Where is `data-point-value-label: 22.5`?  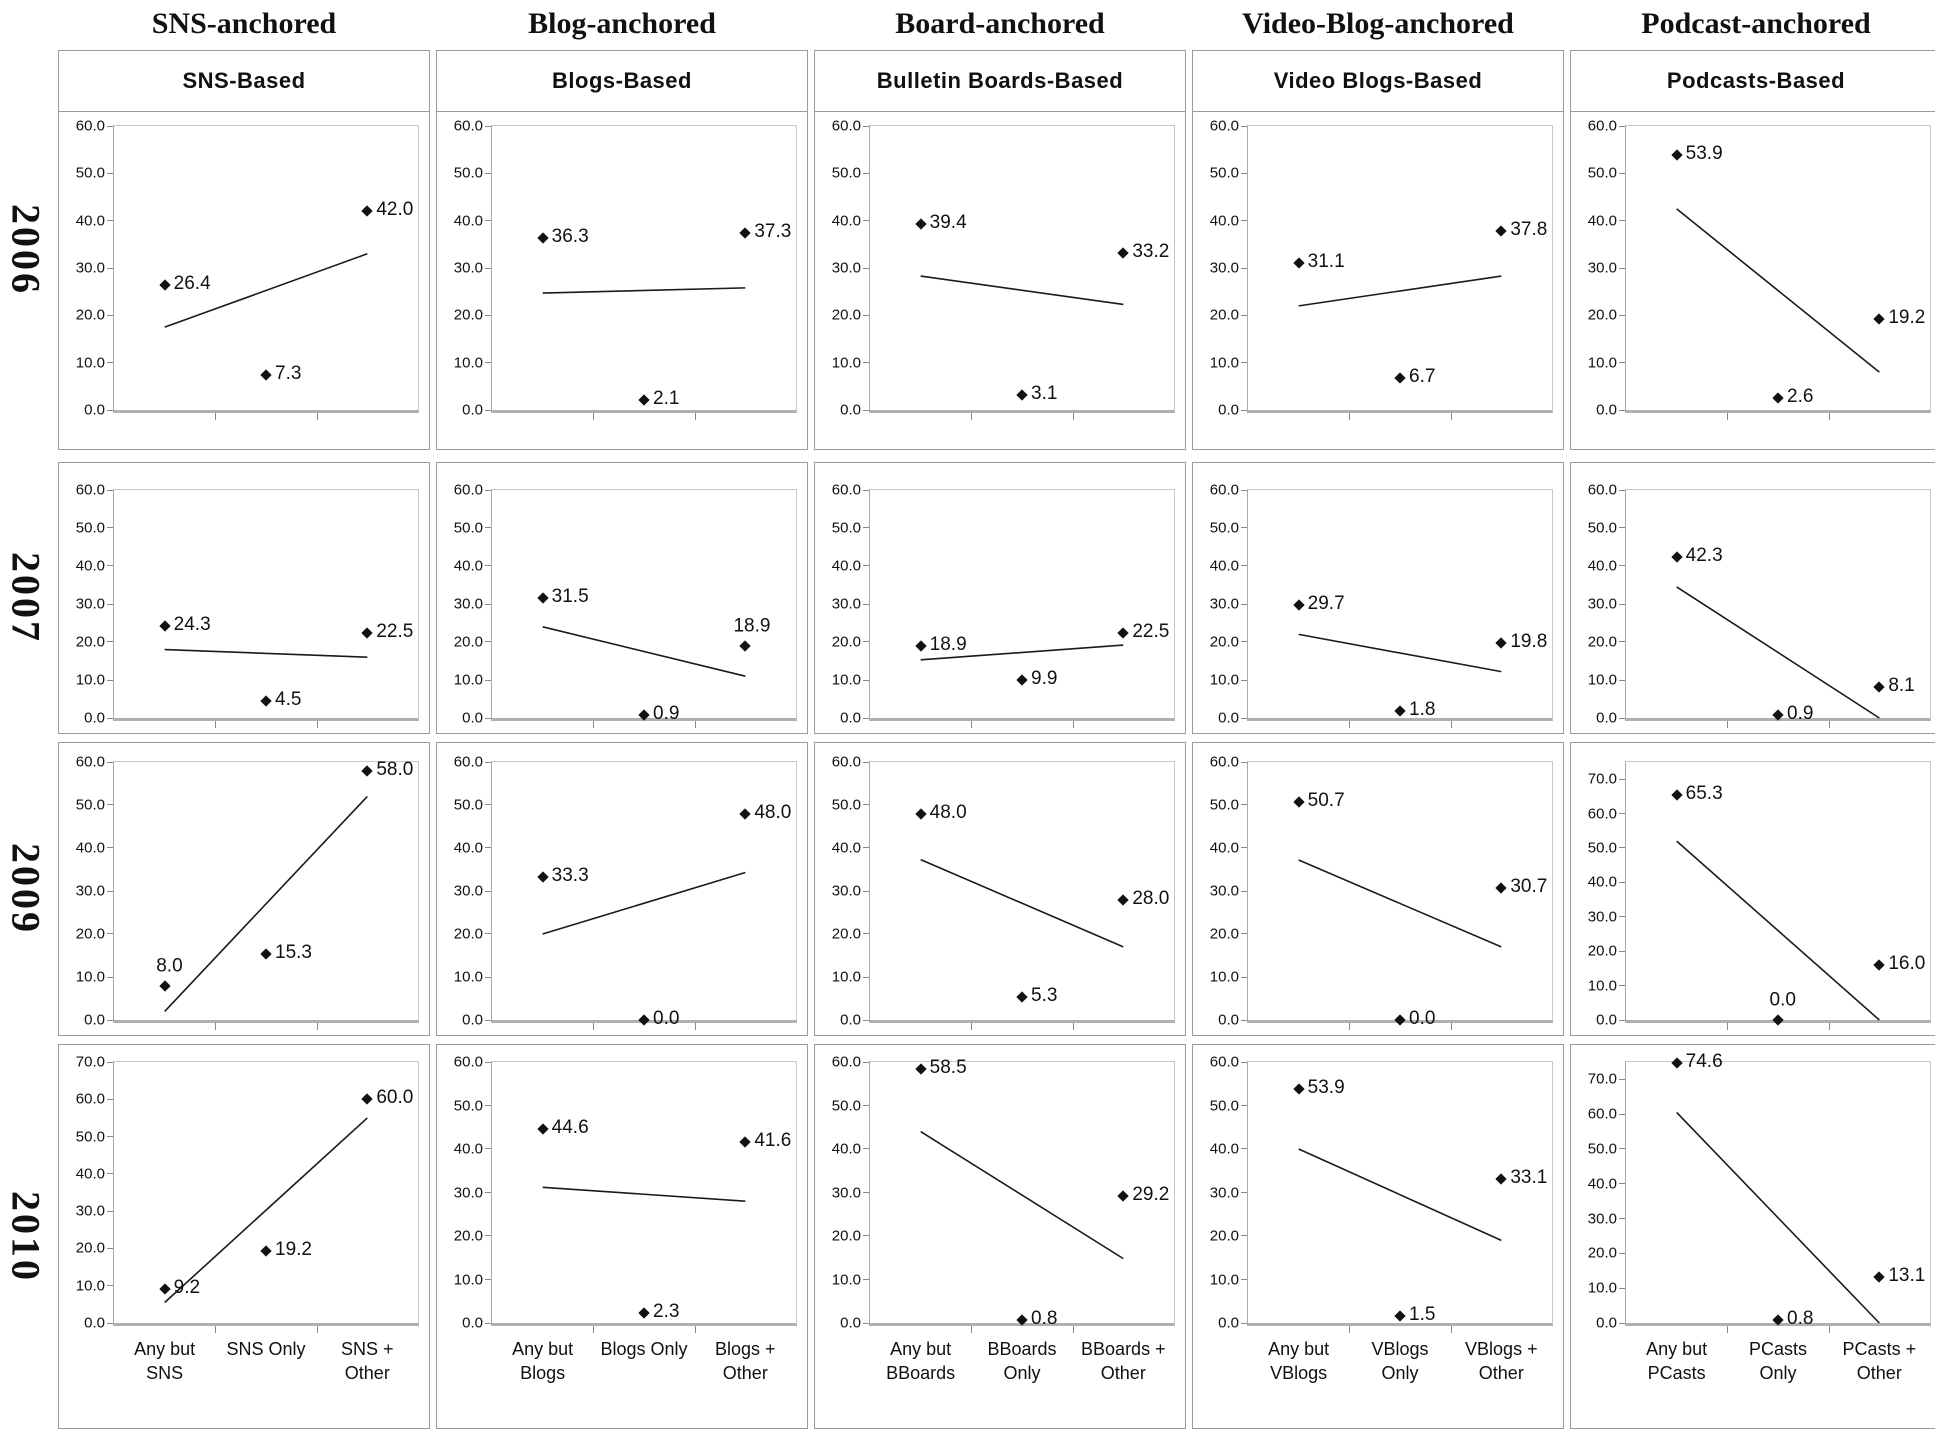 data-point-value-label: 22.5 is located at coordinates (1151, 631).